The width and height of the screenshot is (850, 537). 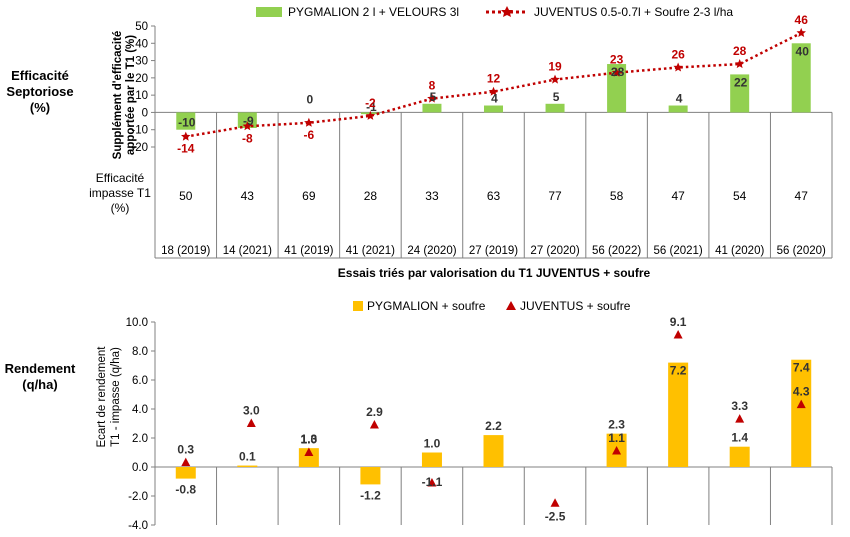 I want to click on top-y-axis-title-line: Supplément d'efficacité, so click(x=118, y=95).